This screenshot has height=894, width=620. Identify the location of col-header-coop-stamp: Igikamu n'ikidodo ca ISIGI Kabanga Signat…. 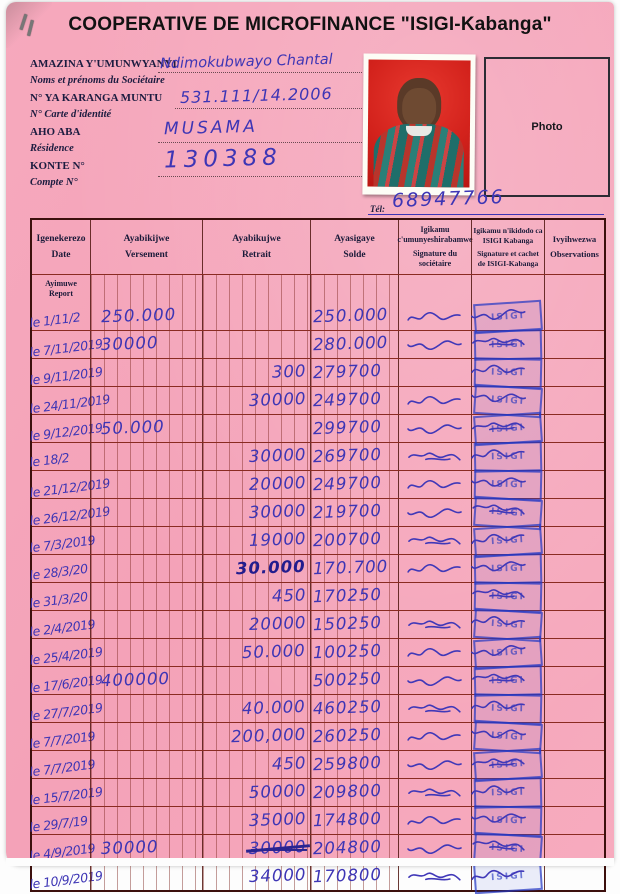
(507, 247).